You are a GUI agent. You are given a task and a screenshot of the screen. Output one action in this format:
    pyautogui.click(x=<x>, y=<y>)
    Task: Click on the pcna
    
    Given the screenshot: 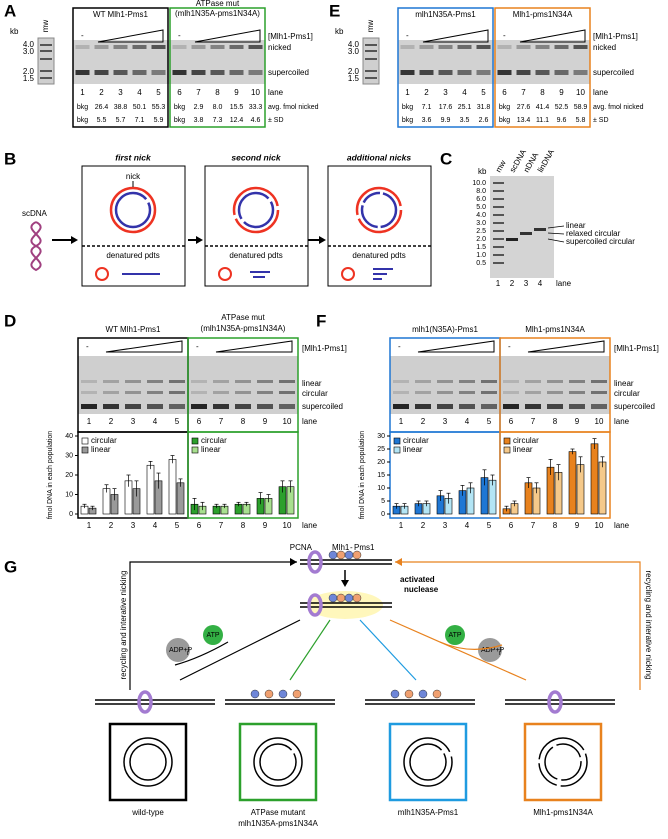 What is the action you would take?
    pyautogui.click(x=555, y=702)
    